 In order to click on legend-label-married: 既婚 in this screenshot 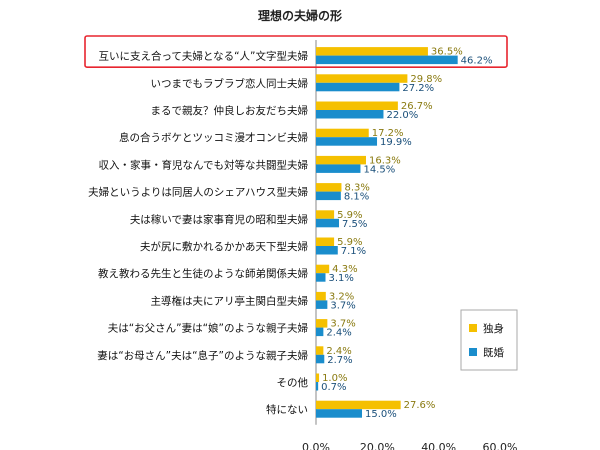, I will do `click(493, 352)`.